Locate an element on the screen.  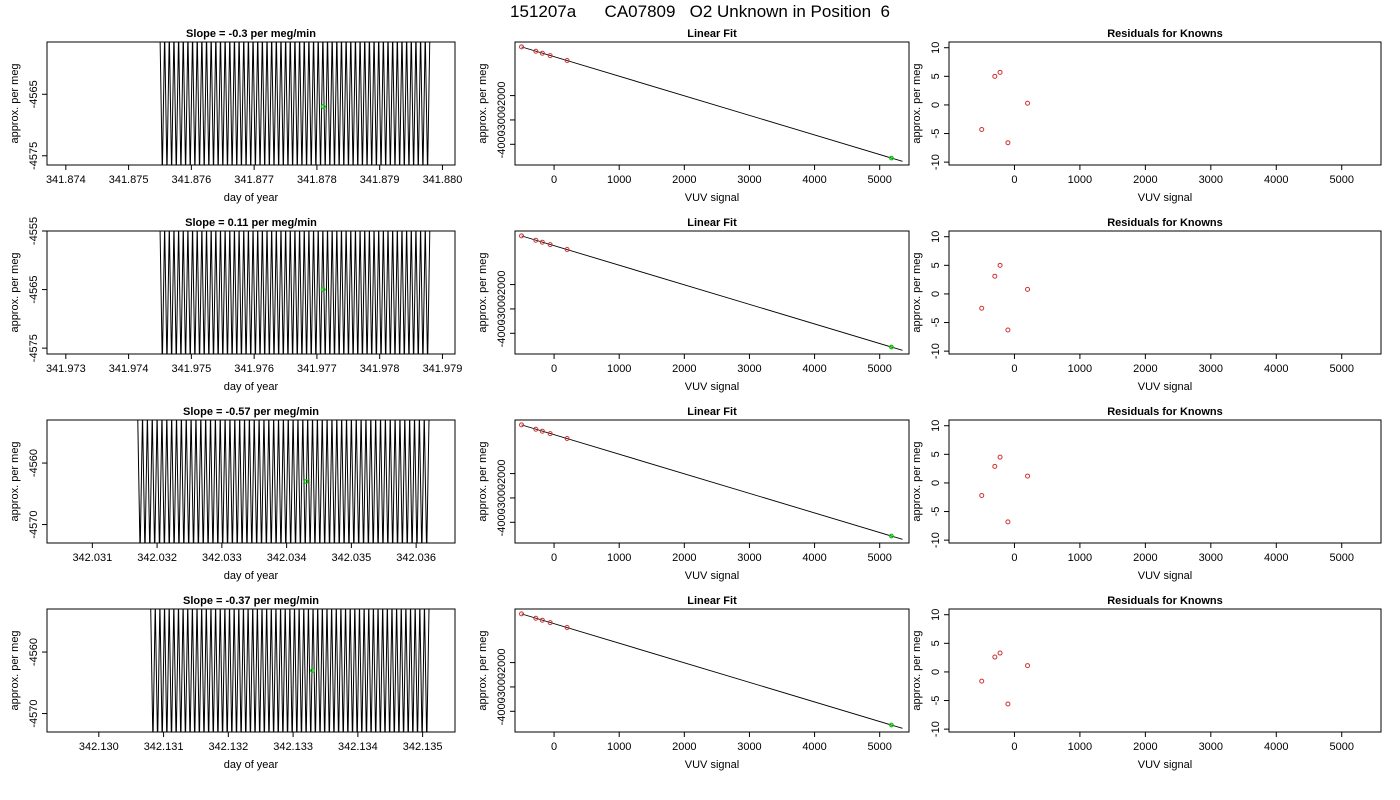
y-tick-label: -4570 is located at coordinates (34, 713).